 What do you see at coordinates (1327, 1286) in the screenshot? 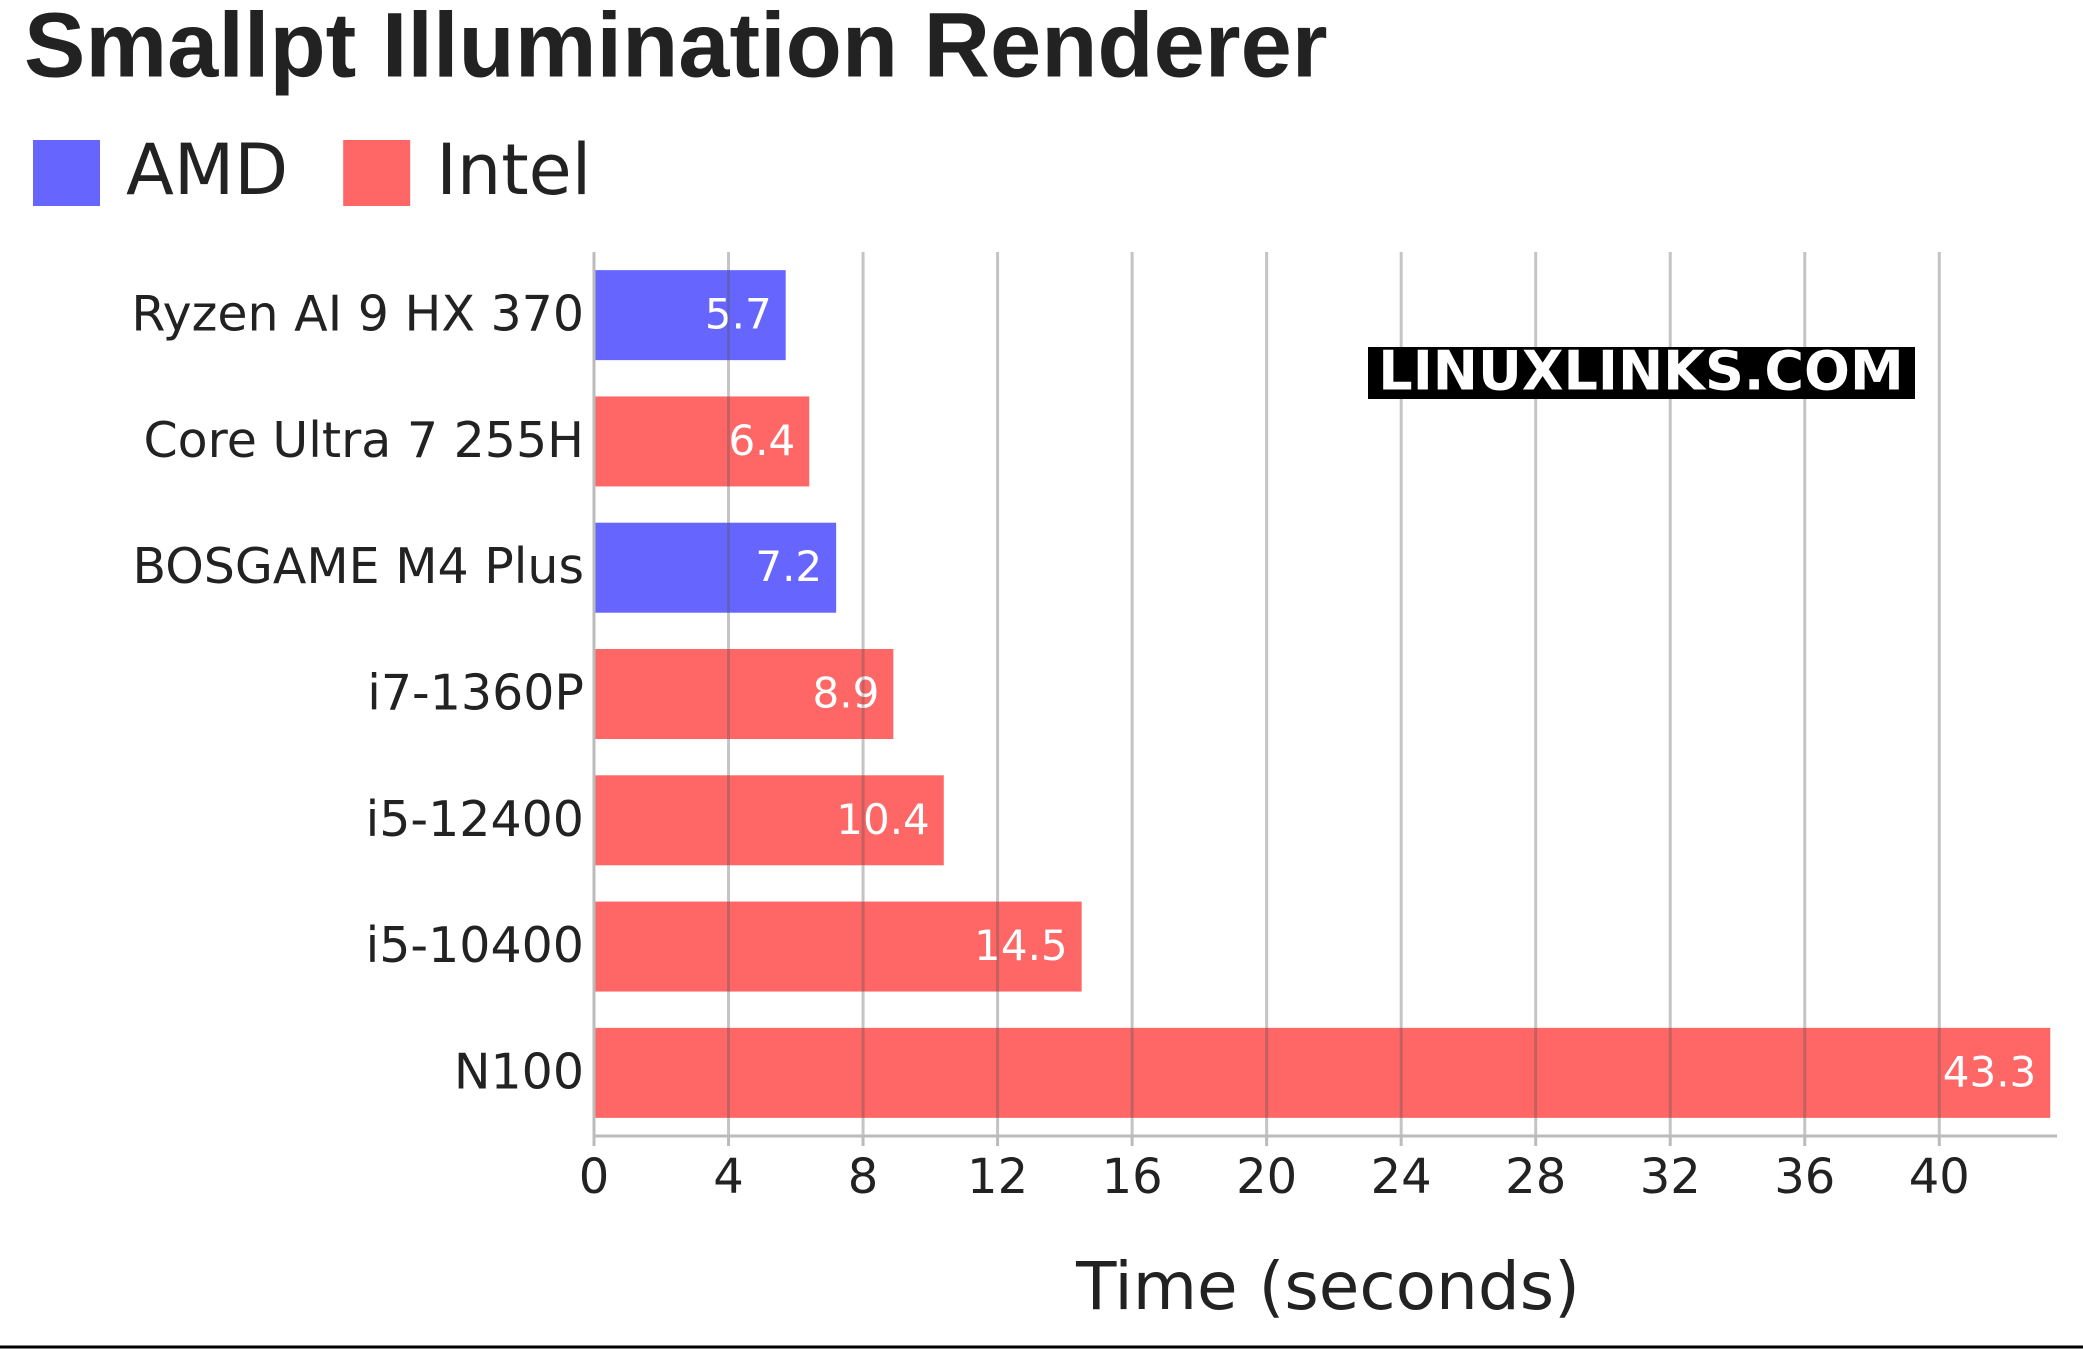
I see `x-axis-title: Time (seconds)` at bounding box center [1327, 1286].